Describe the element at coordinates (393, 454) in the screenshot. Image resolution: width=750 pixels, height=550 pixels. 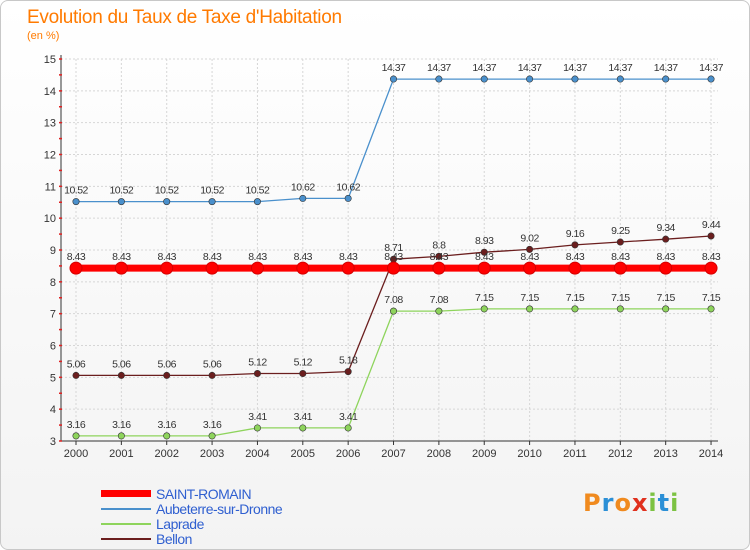
I see `x-tick-label: 2007` at that location.